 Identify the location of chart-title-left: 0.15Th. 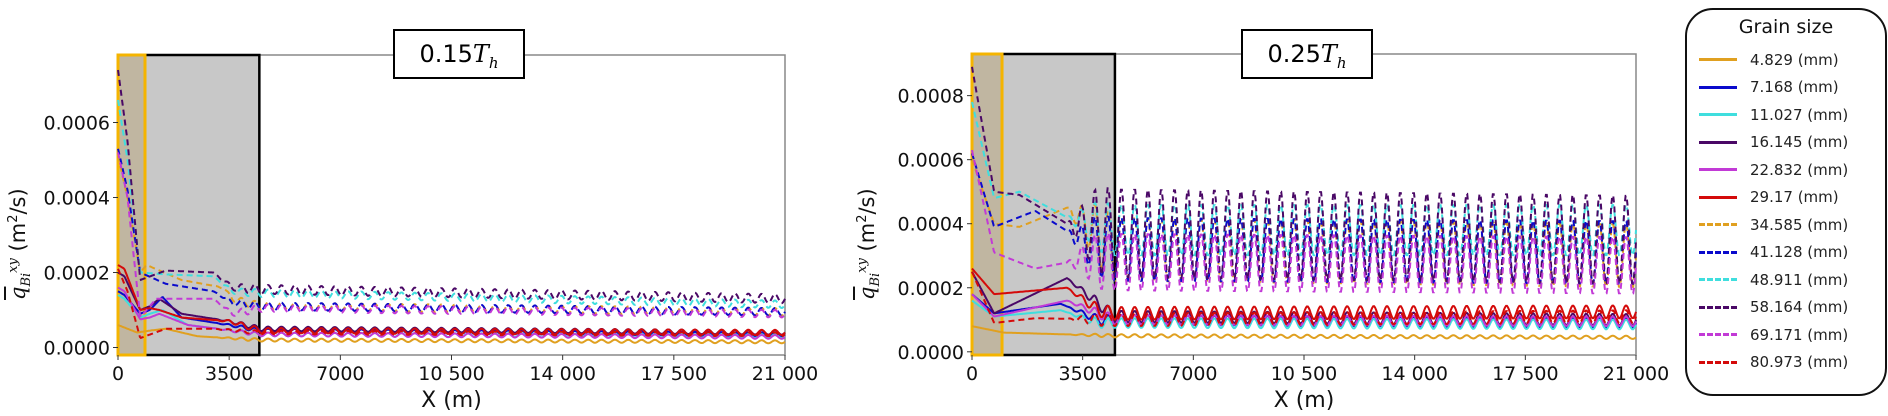
(459, 54).